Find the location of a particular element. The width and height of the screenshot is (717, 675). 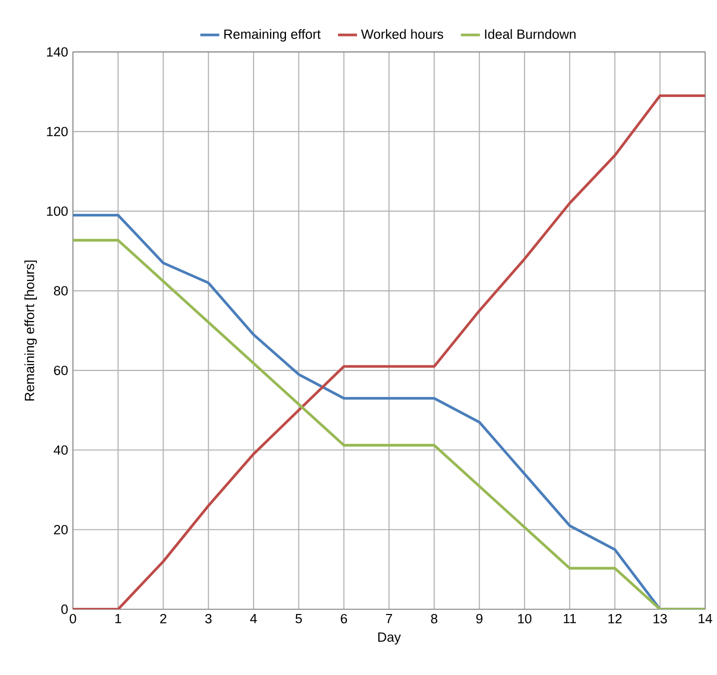

x-tick-label: 5 is located at coordinates (299, 619).